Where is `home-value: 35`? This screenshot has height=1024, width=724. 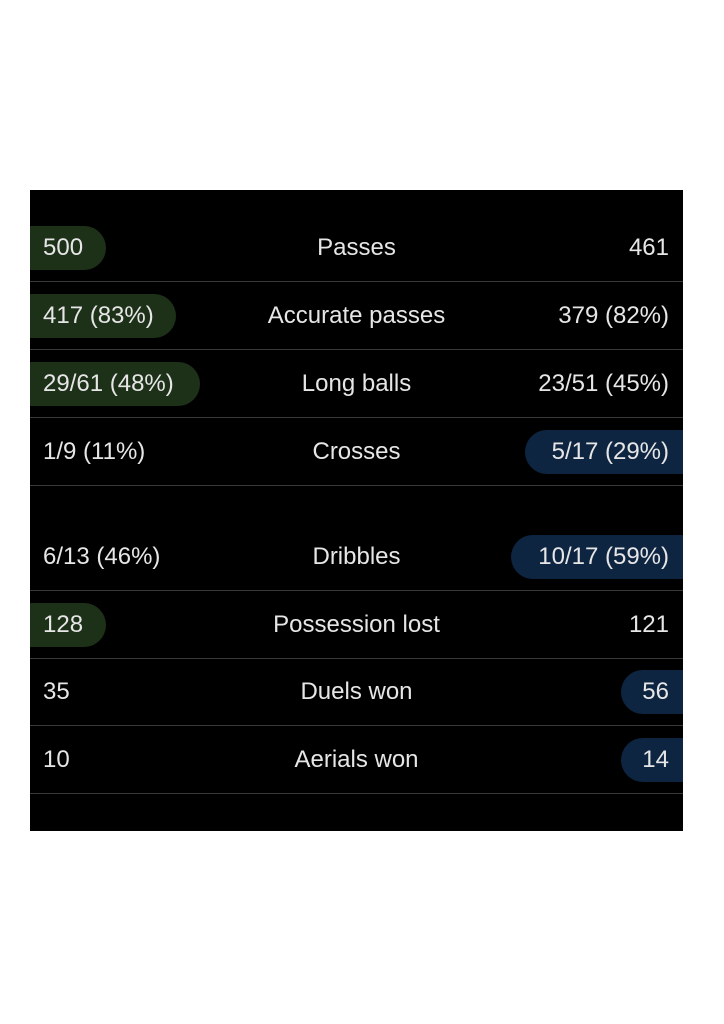
home-value: 35 is located at coordinates (56, 691).